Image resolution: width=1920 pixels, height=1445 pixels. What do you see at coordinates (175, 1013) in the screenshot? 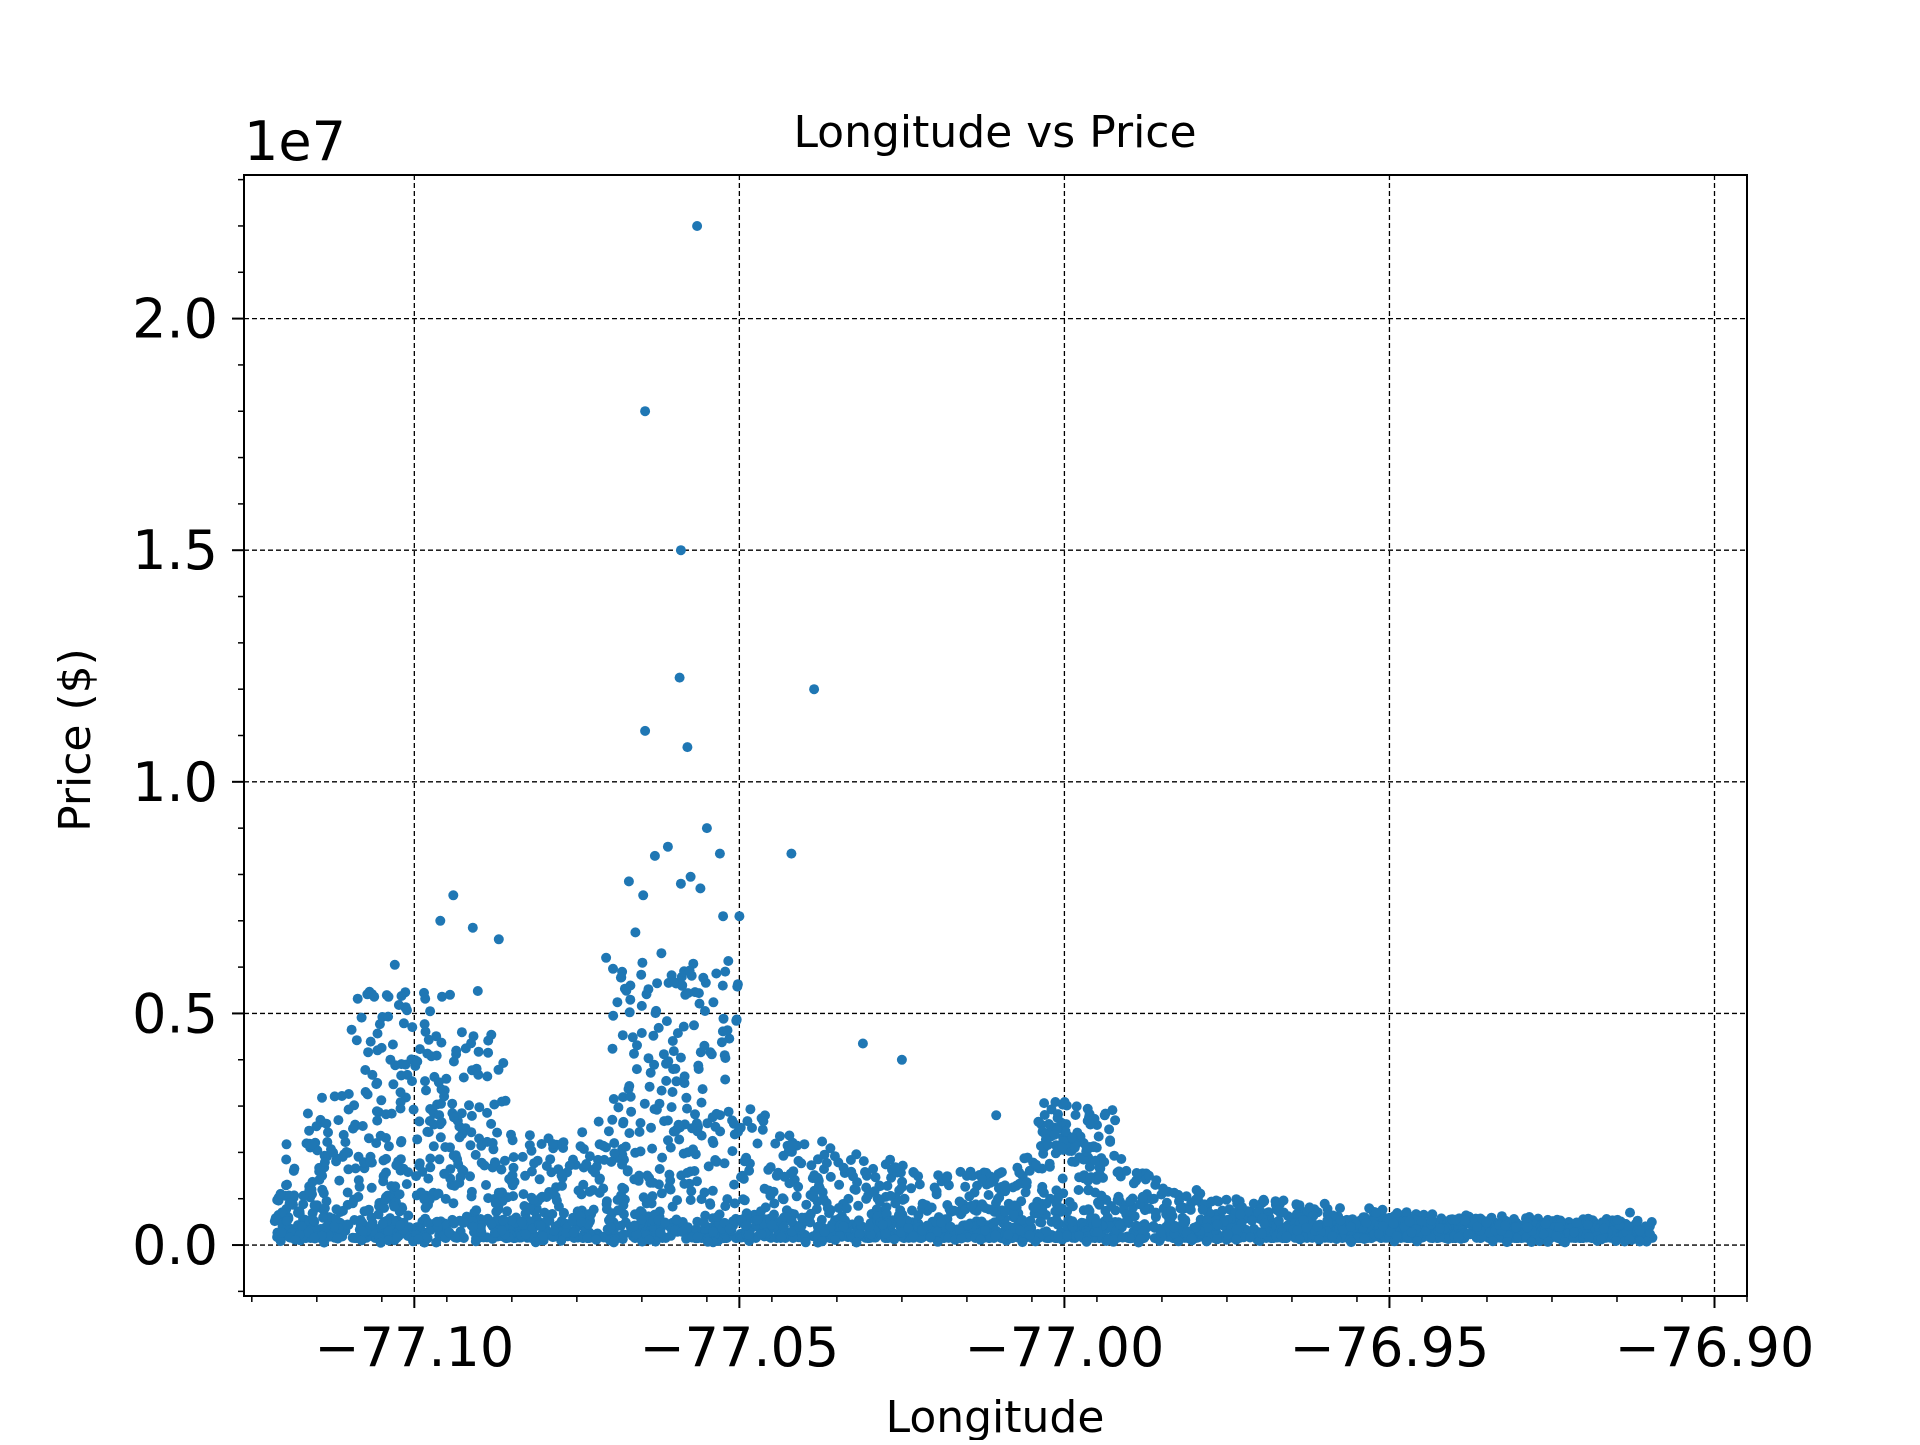
I see `y-tick-label: 0.5` at bounding box center [175, 1013].